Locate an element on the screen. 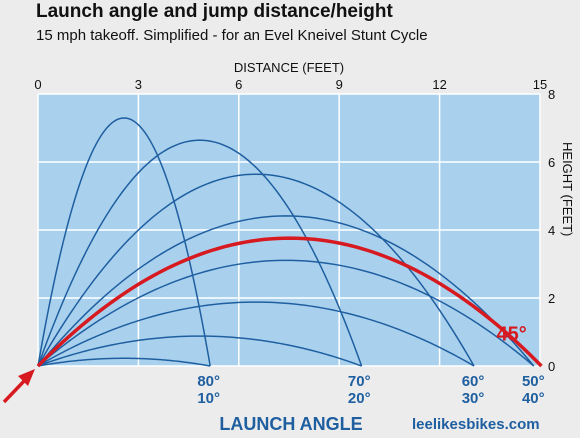 The image size is (580, 438). x-tick-label: 9 is located at coordinates (339, 84).